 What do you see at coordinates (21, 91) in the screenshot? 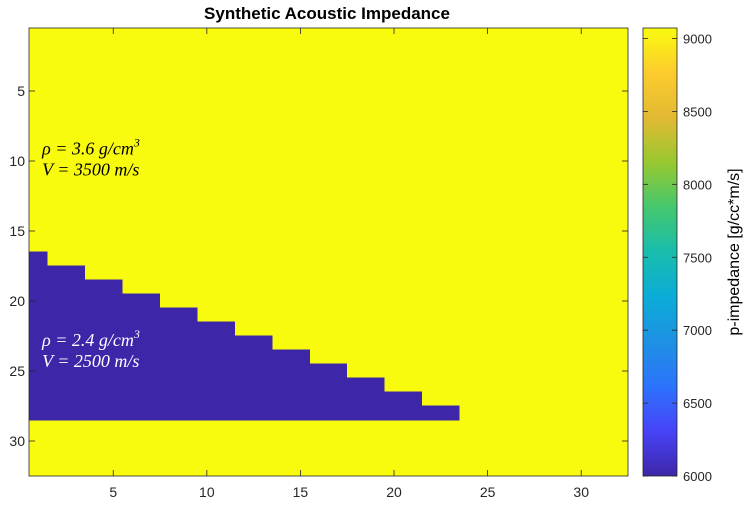
I see `y-tick-label: 5` at bounding box center [21, 91].